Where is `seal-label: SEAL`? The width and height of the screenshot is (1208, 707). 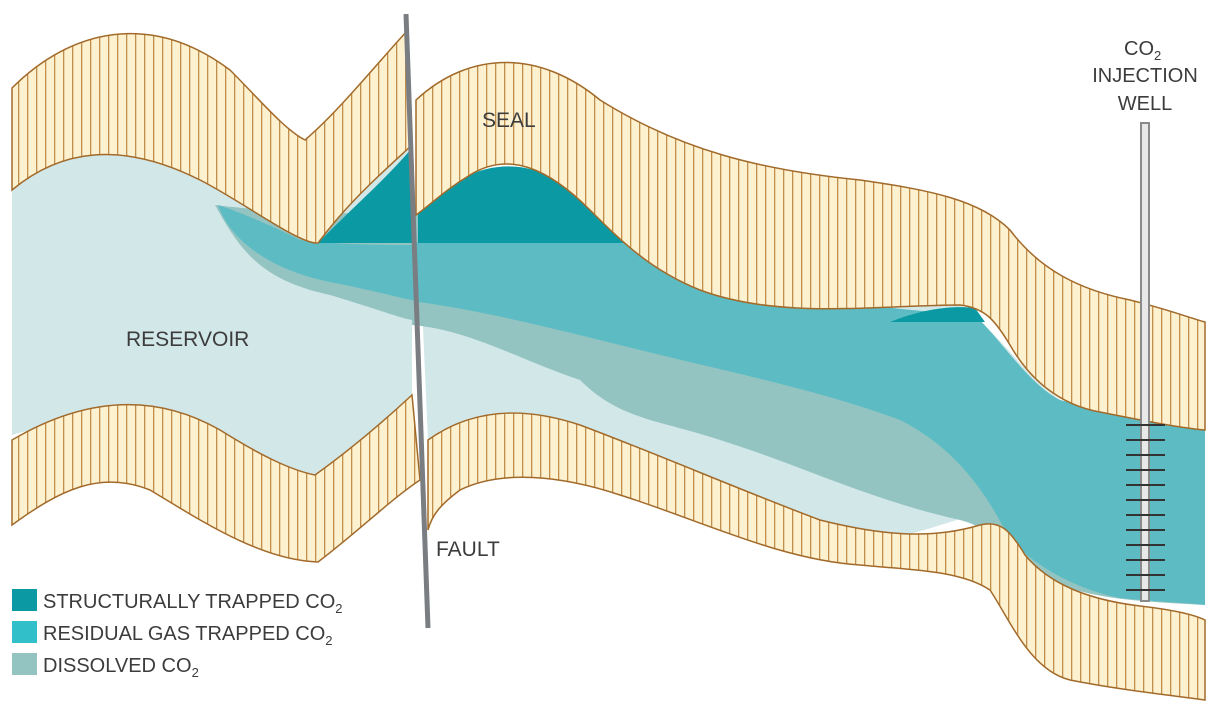
seal-label: SEAL is located at coordinates (509, 120).